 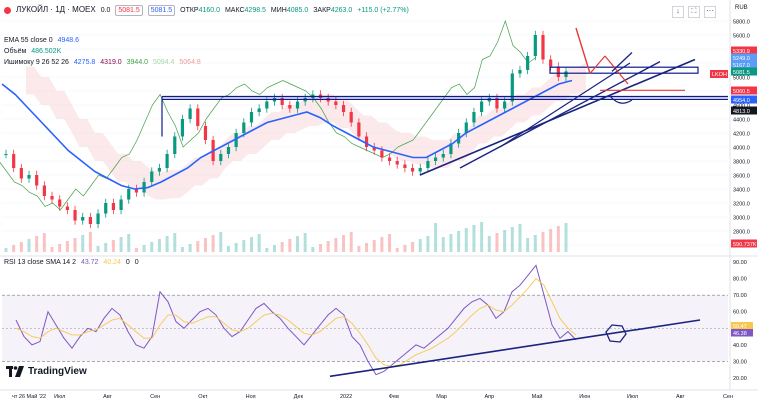 What do you see at coordinates (55, 9) in the screenshot?
I see `symbol-title: ЛУКОЙЛ · 1Д · MOEX` at bounding box center [55, 9].